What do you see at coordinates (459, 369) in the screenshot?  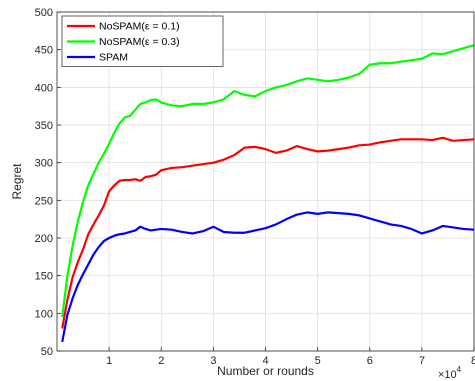 I see `x-axis-multiplier-exponent: 4` at bounding box center [459, 369].